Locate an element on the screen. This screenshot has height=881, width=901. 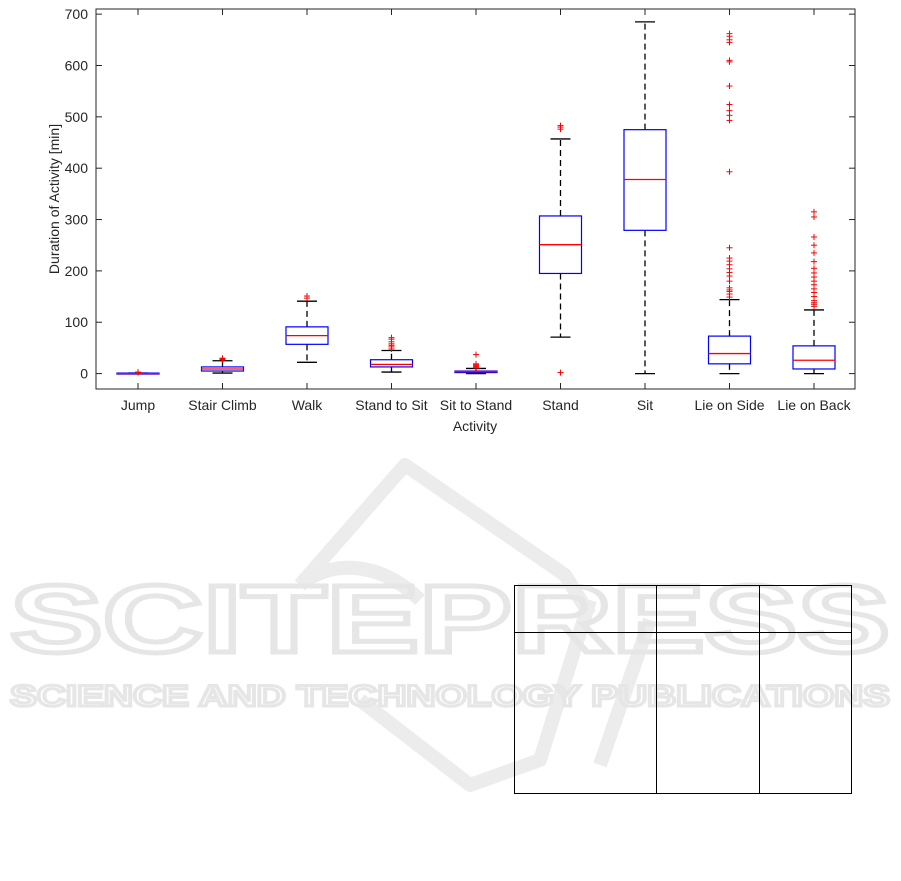
y-tick-label: 700 is located at coordinates (77, 14).